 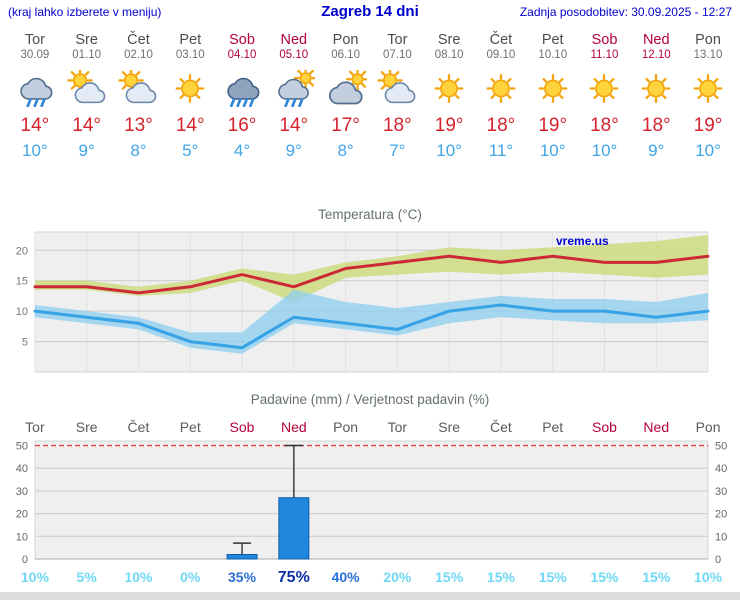 What do you see at coordinates (708, 40) in the screenshot?
I see `day-name: Pon` at bounding box center [708, 40].